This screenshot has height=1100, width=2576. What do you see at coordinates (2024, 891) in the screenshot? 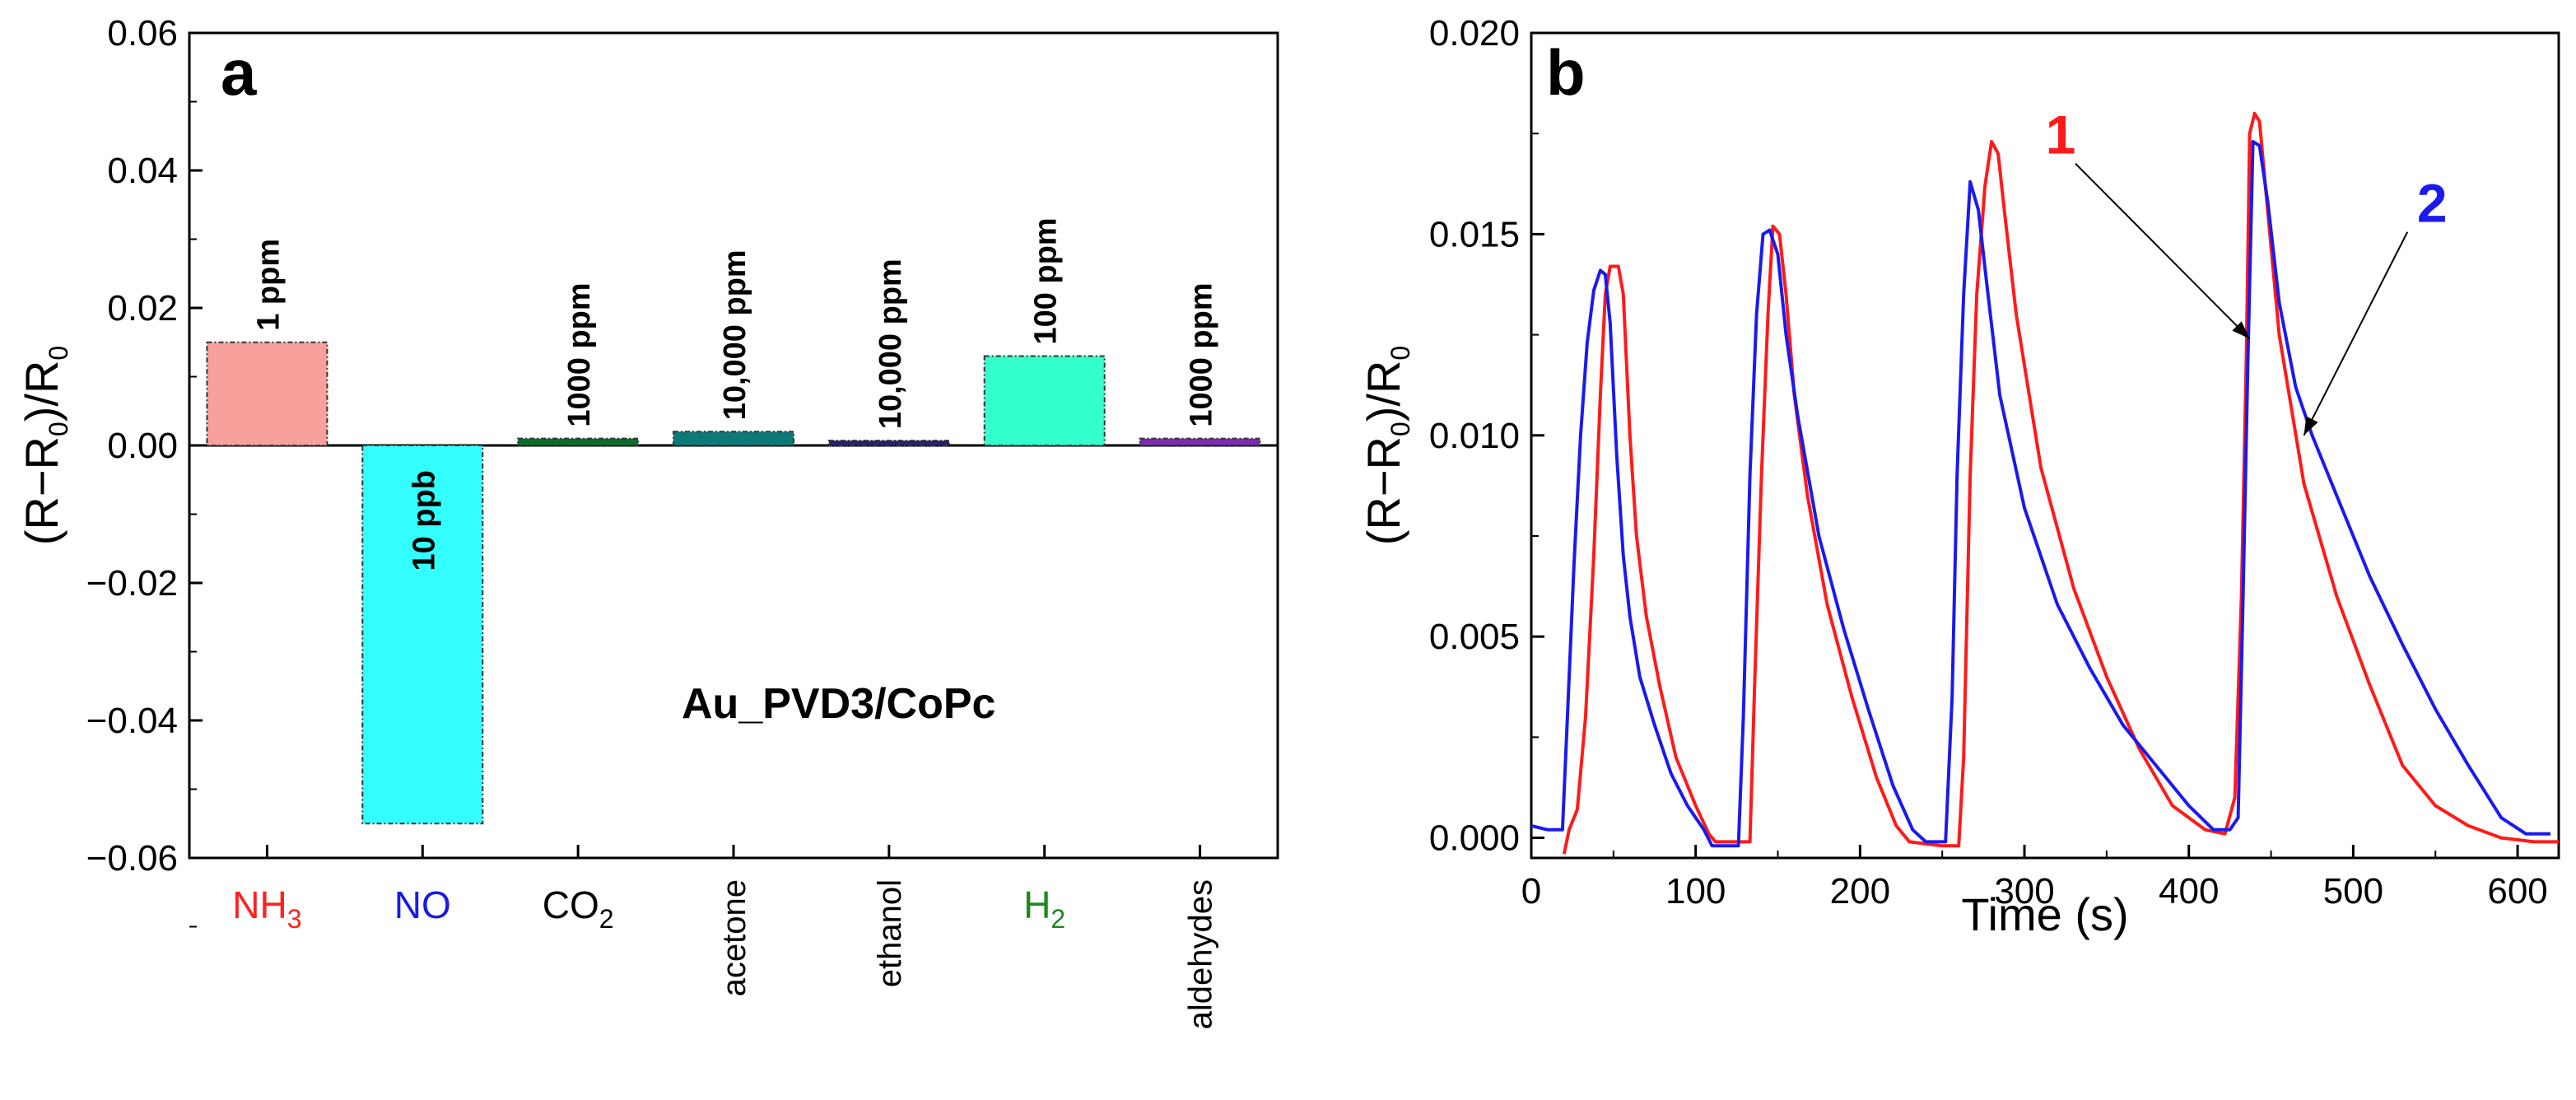
I see `x-tick-label: 300` at bounding box center [2024, 891].